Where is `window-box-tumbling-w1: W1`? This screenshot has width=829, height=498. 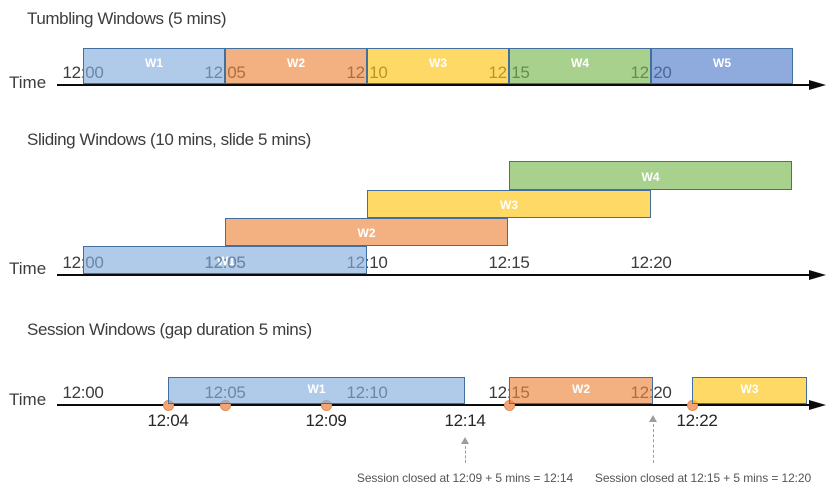
window-box-tumbling-w1: W1 is located at coordinates (154, 66).